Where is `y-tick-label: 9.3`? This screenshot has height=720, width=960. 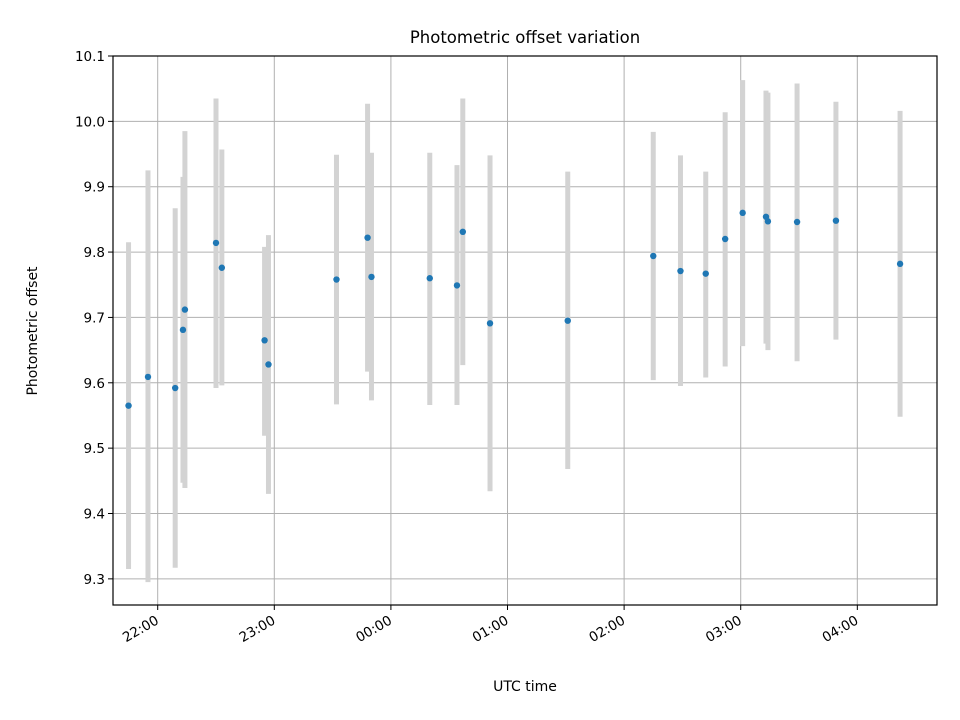 y-tick-label: 9.3 is located at coordinates (94, 580).